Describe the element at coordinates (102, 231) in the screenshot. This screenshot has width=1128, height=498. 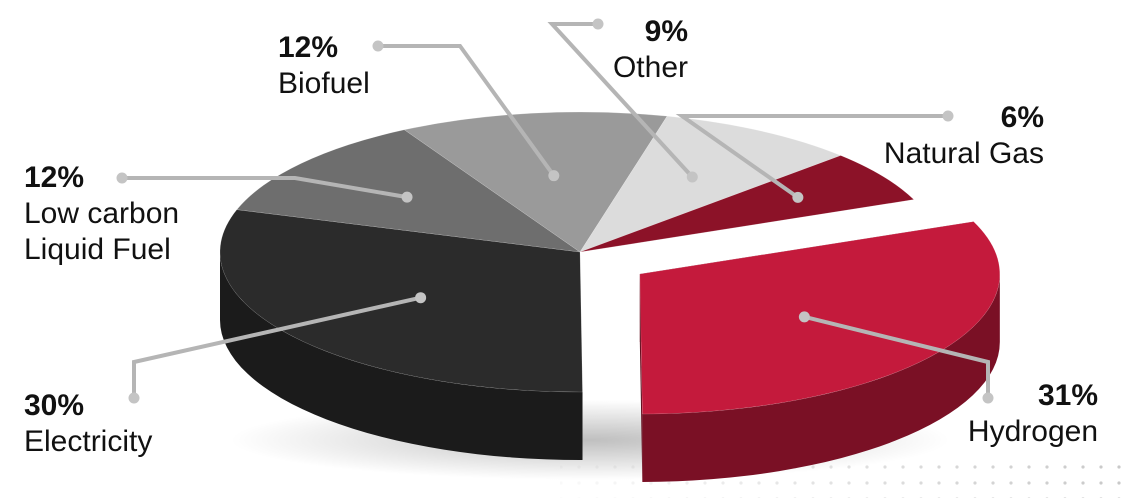
I see `pie-slice-label: Low carbon Liquid Fuel` at that location.